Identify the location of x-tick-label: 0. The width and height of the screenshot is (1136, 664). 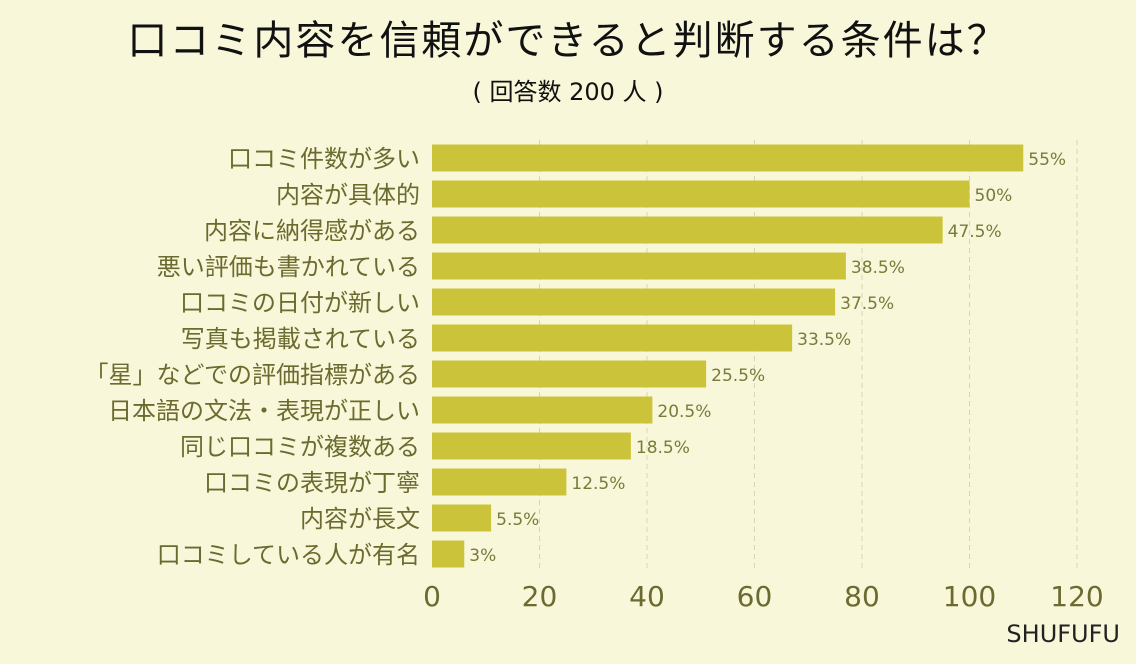
(432, 596).